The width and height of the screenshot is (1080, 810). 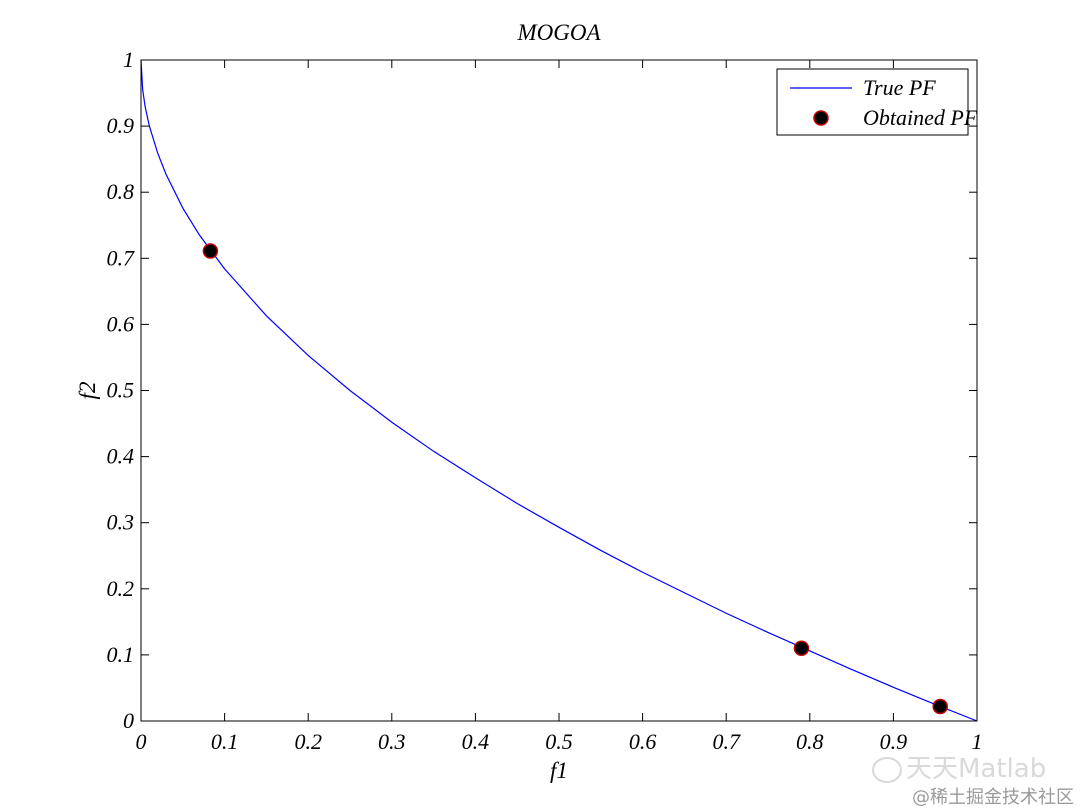 I want to click on legend-obtained-pf-swatch, so click(x=821, y=118).